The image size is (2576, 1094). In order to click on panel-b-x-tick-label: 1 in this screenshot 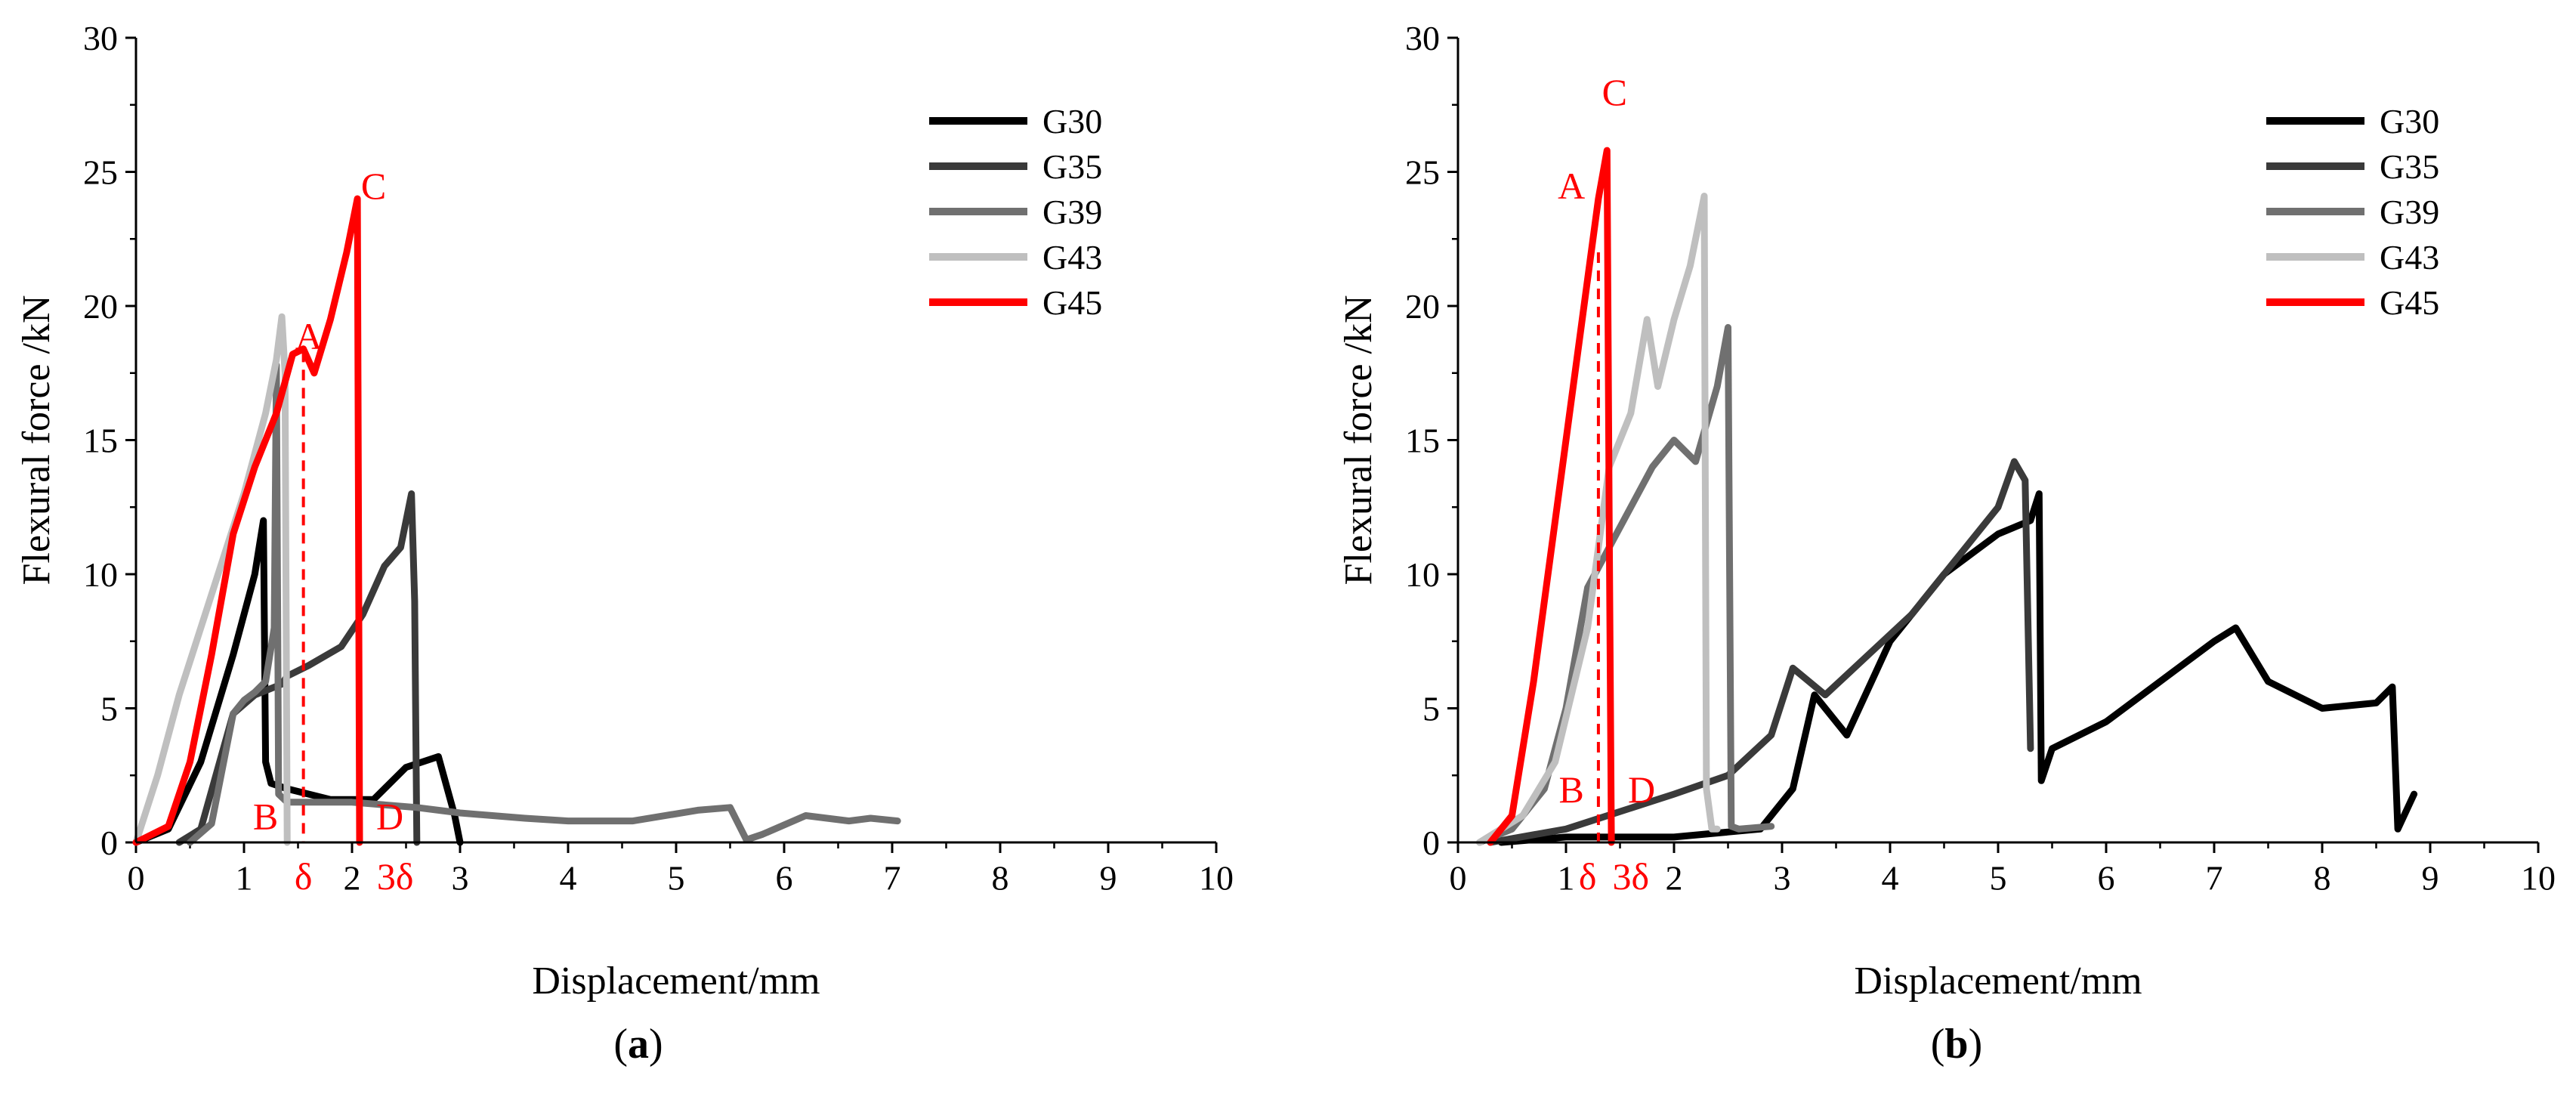, I will do `click(1566, 877)`.